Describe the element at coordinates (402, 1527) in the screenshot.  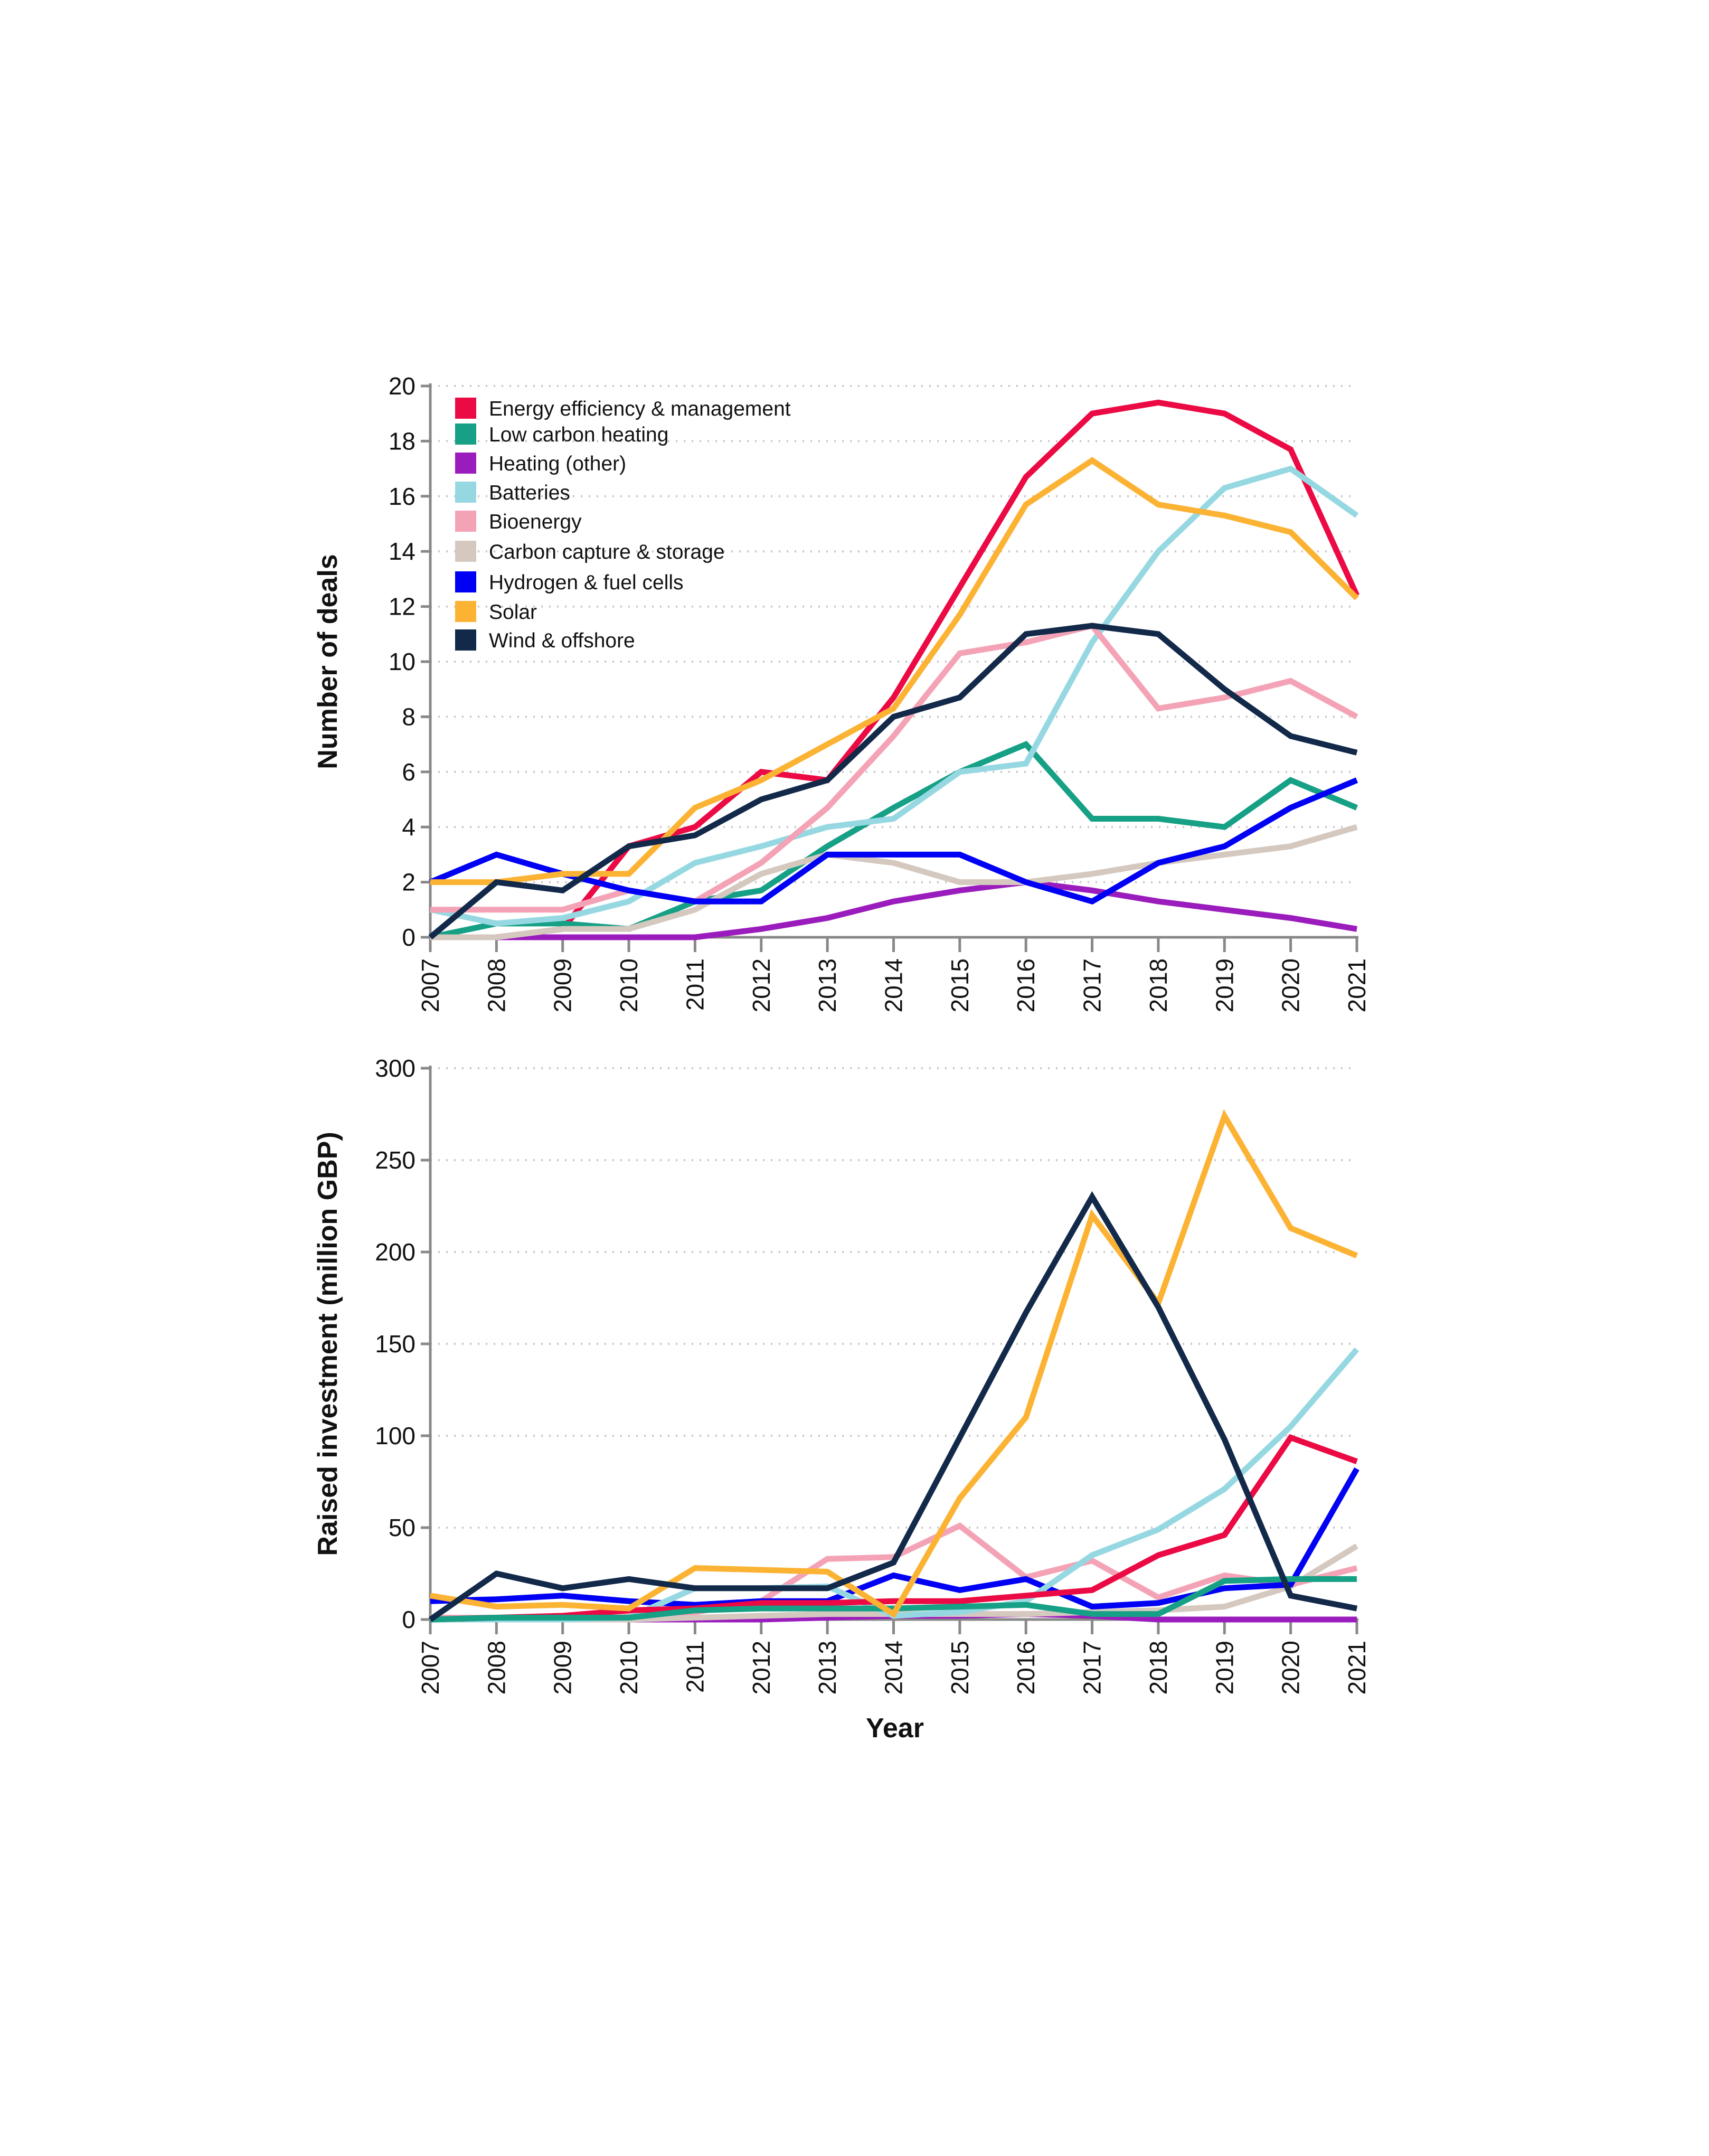
I see `y-tick-label: 50` at that location.